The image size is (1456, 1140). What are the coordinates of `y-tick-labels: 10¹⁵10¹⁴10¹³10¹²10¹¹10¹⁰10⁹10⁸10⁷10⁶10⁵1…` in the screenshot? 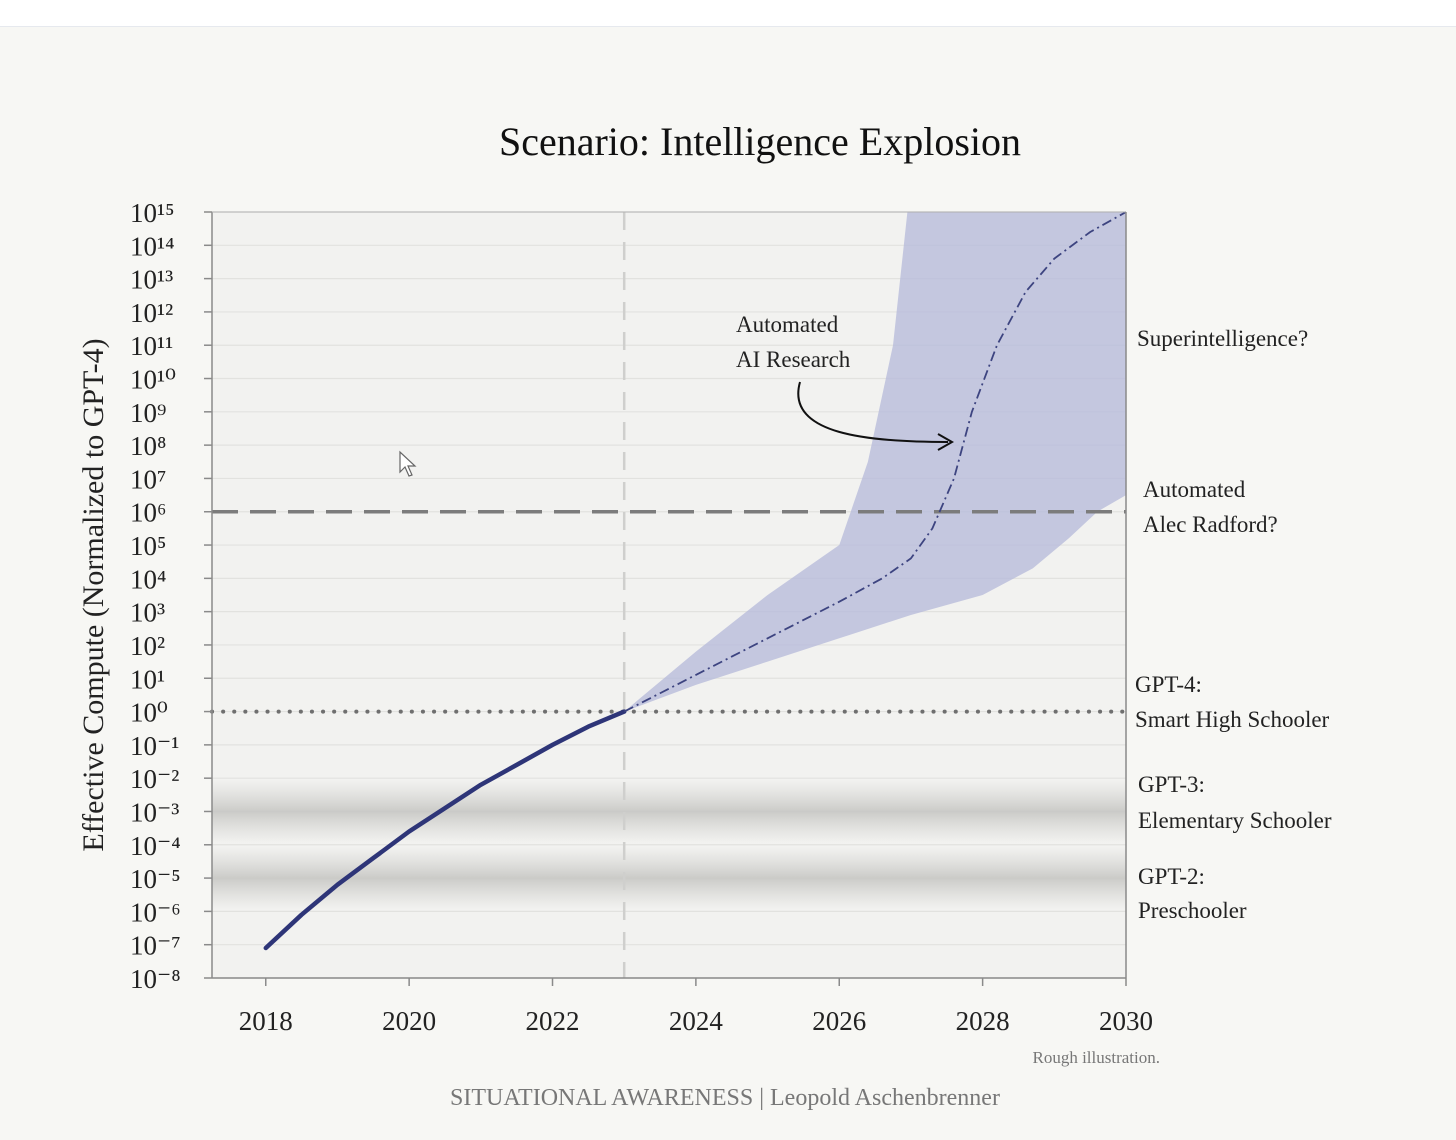 It's located at (171, 596).